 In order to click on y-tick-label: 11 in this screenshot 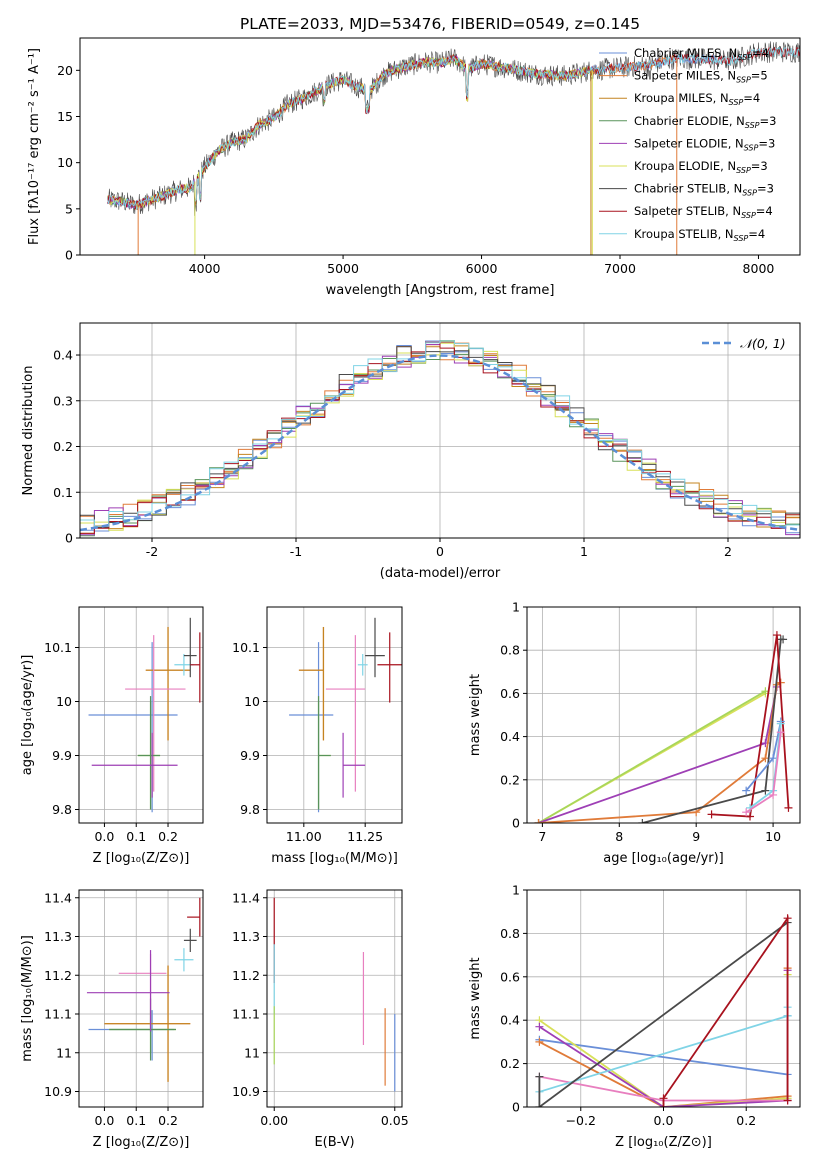, I will do `click(64, 1052)`.